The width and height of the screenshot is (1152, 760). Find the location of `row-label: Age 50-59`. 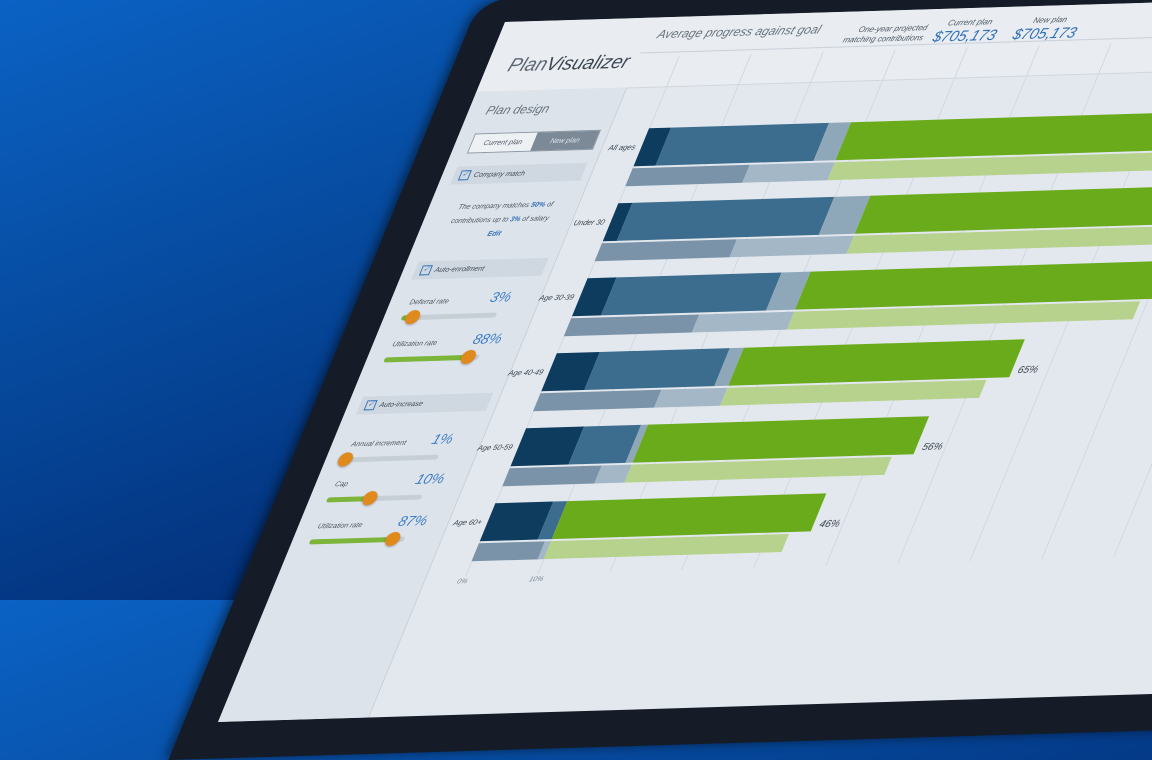

row-label: Age 50-59 is located at coordinates (495, 447).